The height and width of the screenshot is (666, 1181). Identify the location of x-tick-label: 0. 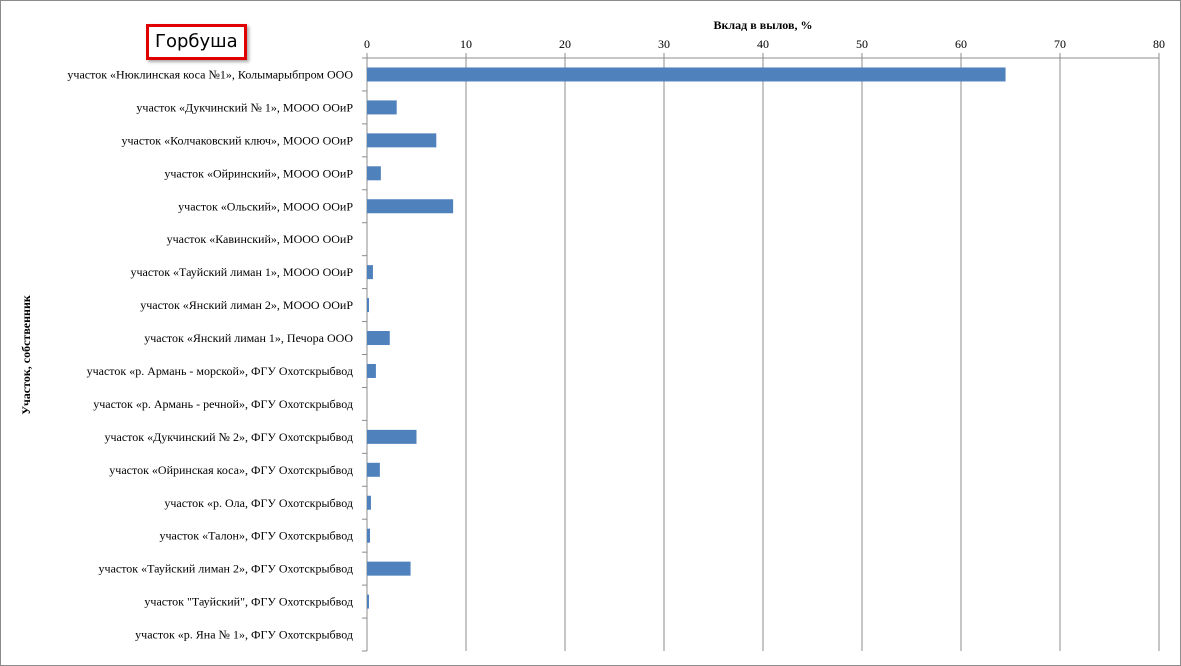
(367, 44).